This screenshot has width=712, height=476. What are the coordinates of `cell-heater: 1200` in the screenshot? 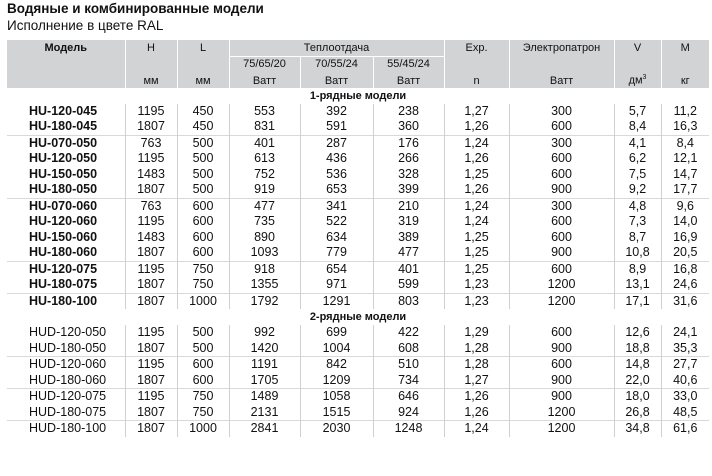 It's located at (561, 301).